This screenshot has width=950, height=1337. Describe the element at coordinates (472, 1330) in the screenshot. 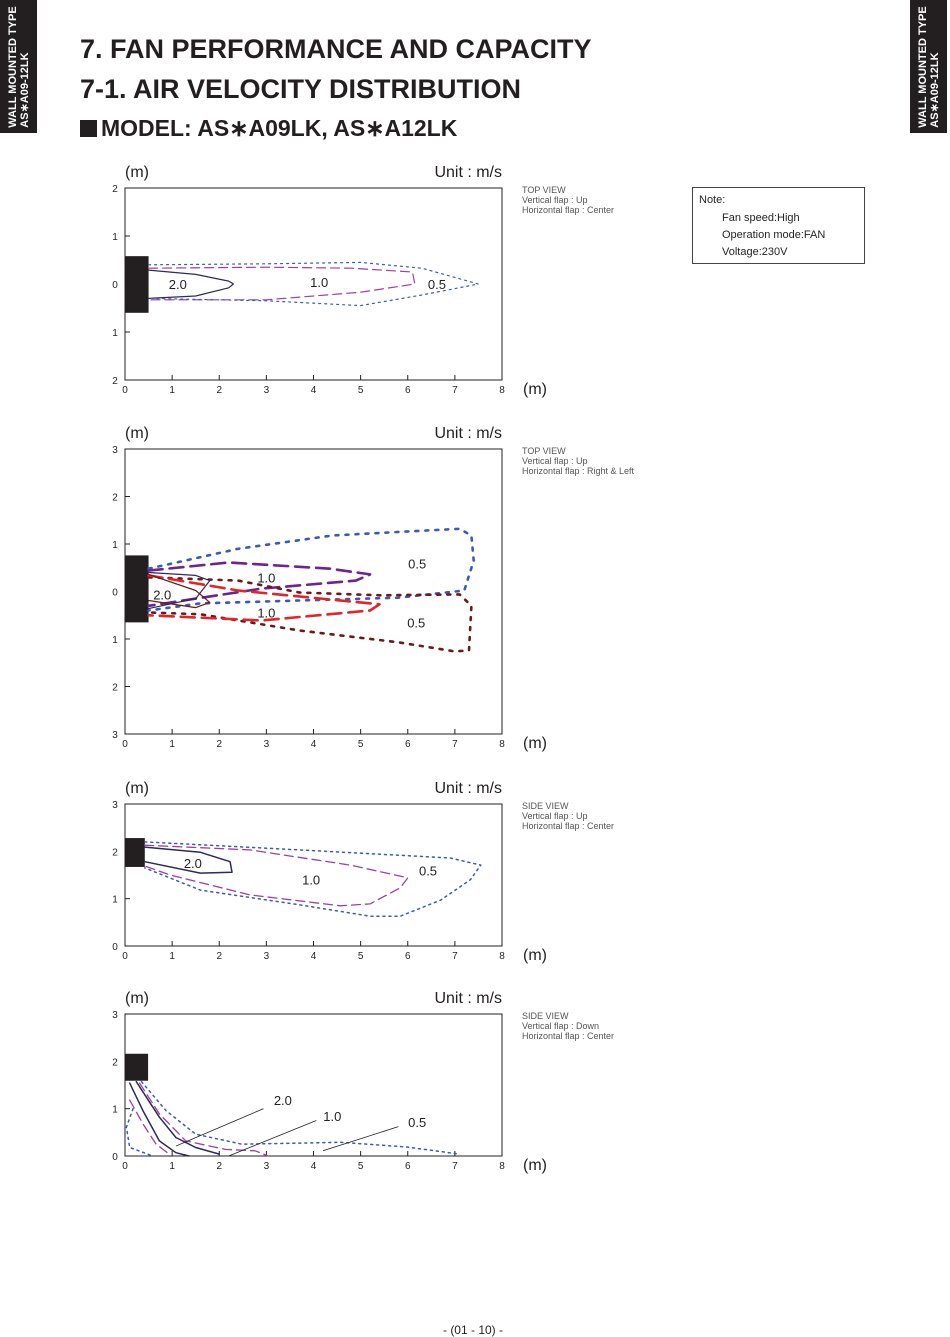

I see `page-number: - (01 - 10) -` at that location.